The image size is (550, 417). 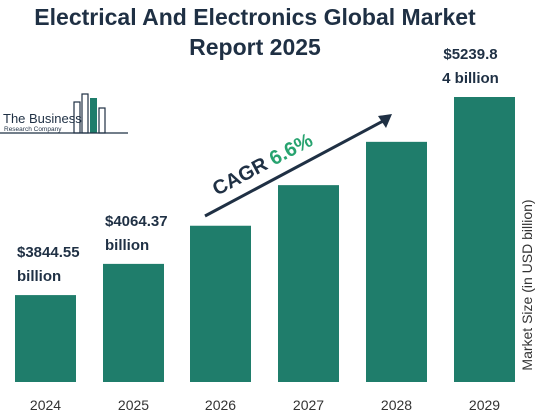 I want to click on x-tick-2029: 2029, so click(x=484, y=405).